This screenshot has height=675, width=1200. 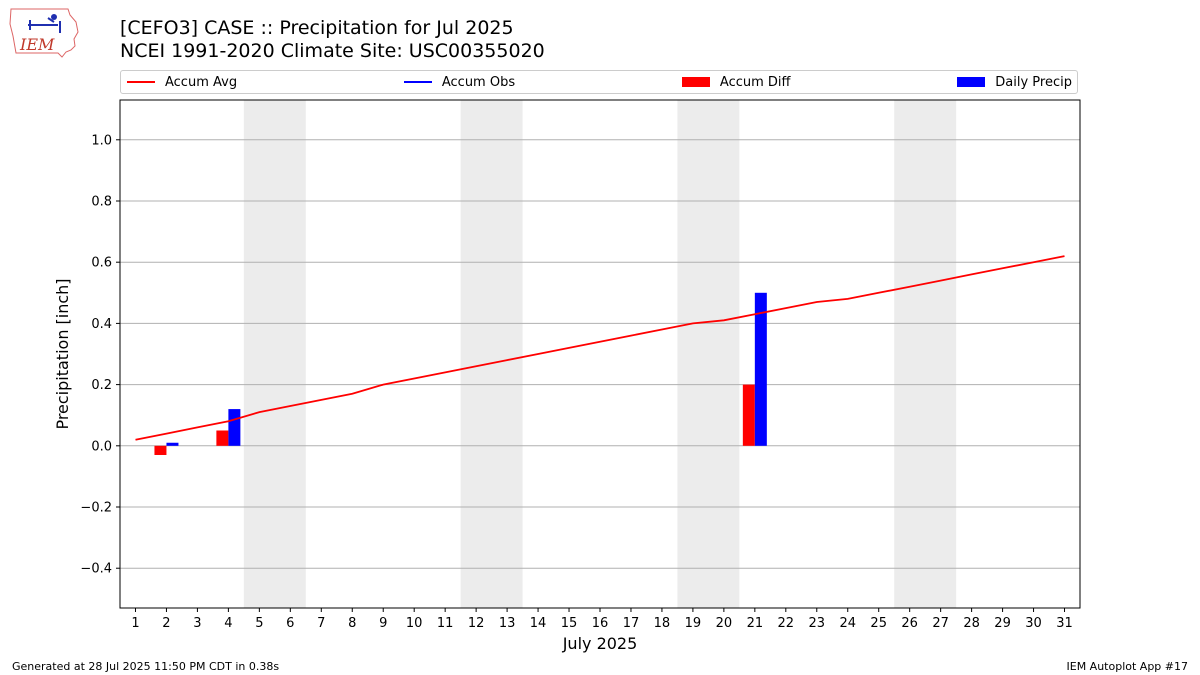 I want to click on x-tick-label: 25, so click(x=878, y=623).